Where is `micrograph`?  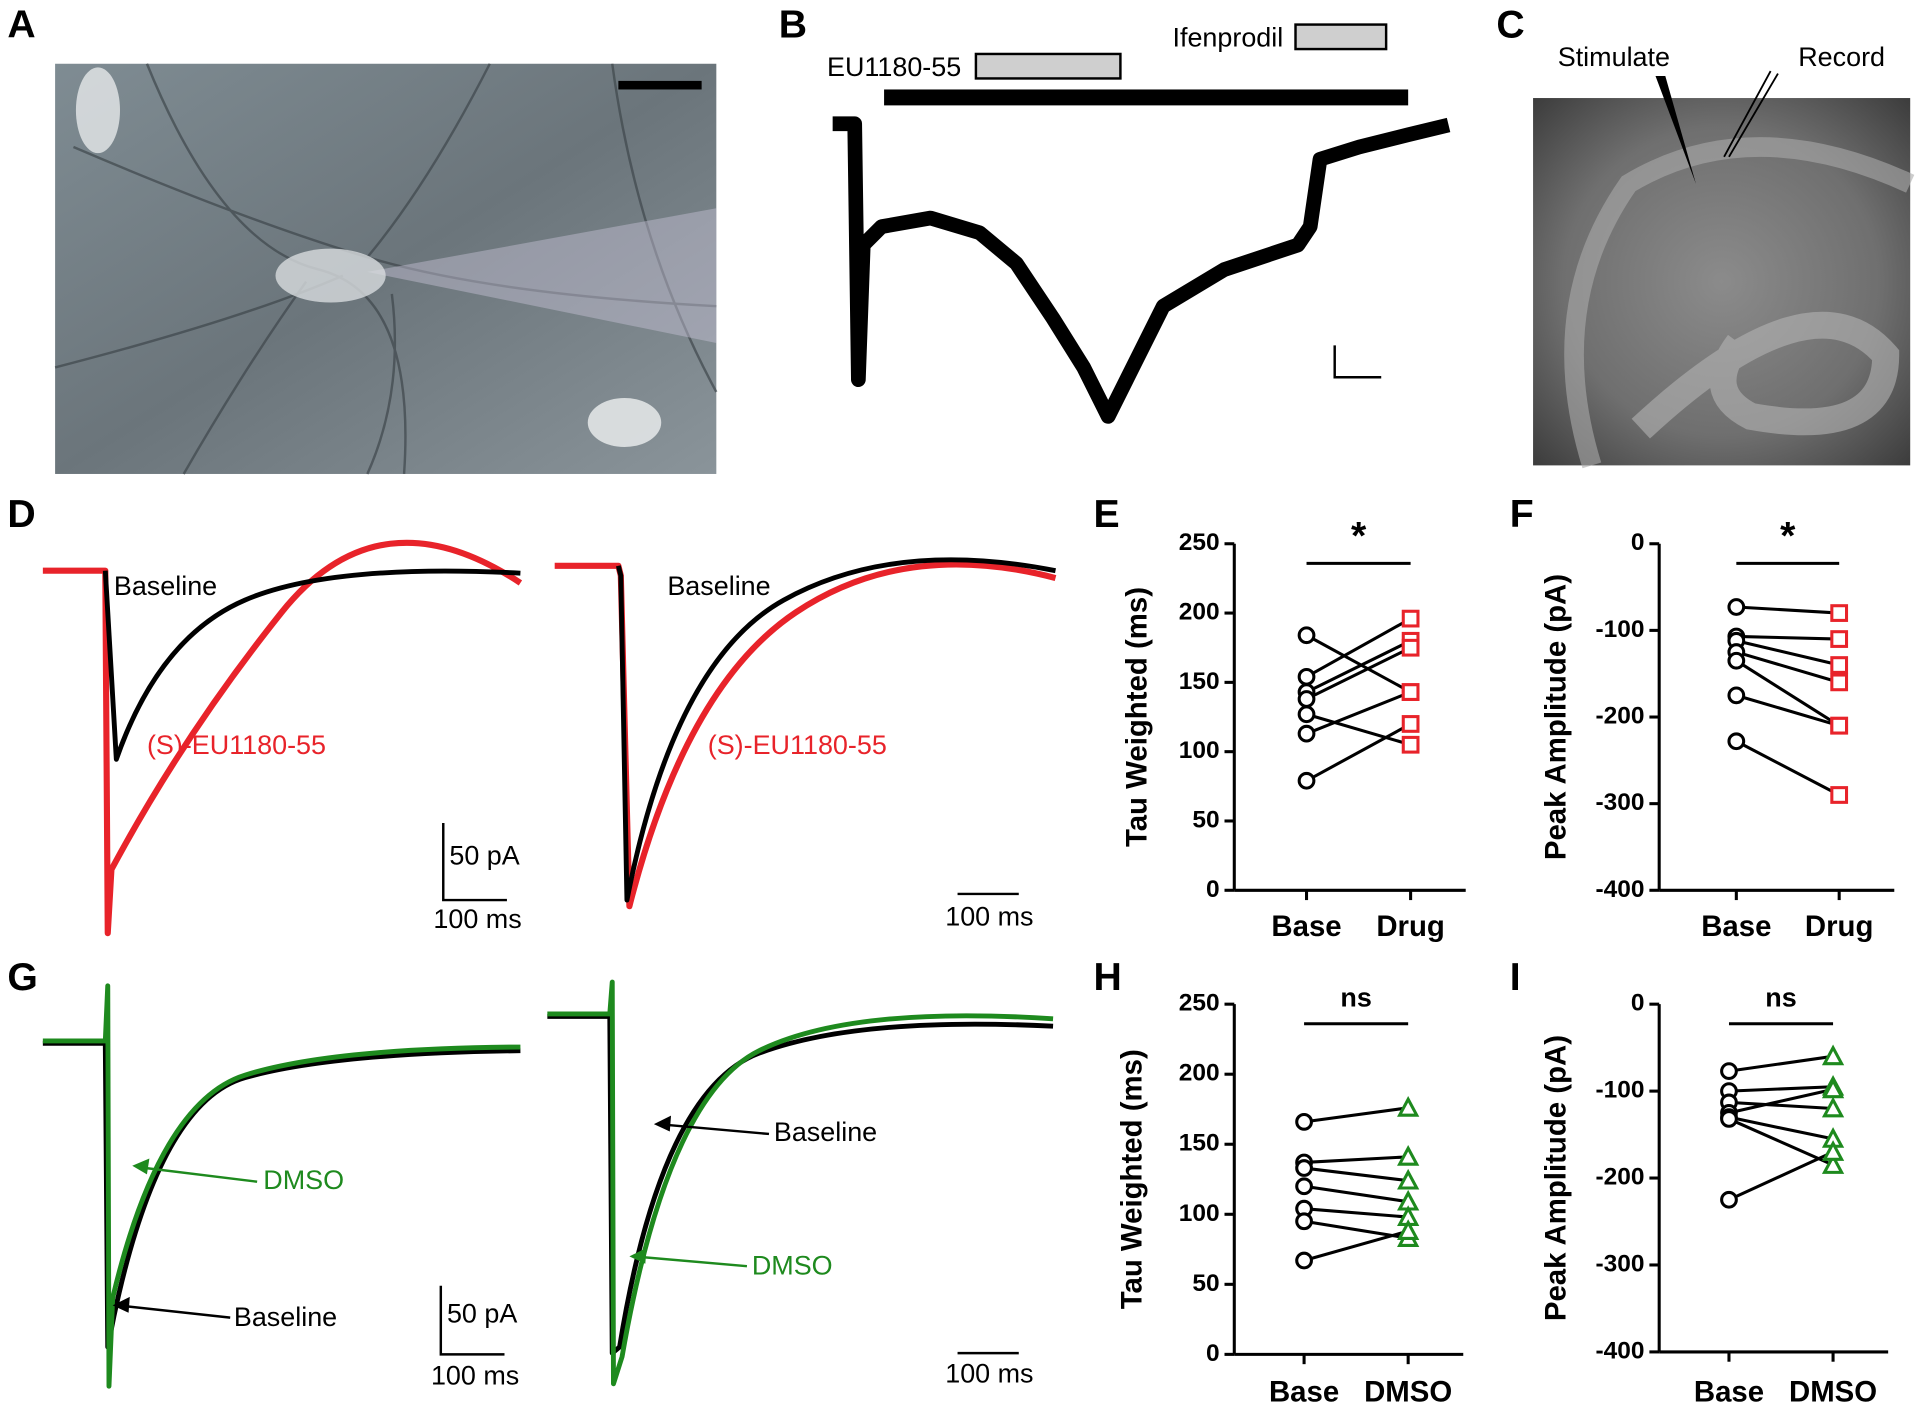
micrograph is located at coordinates (386, 269).